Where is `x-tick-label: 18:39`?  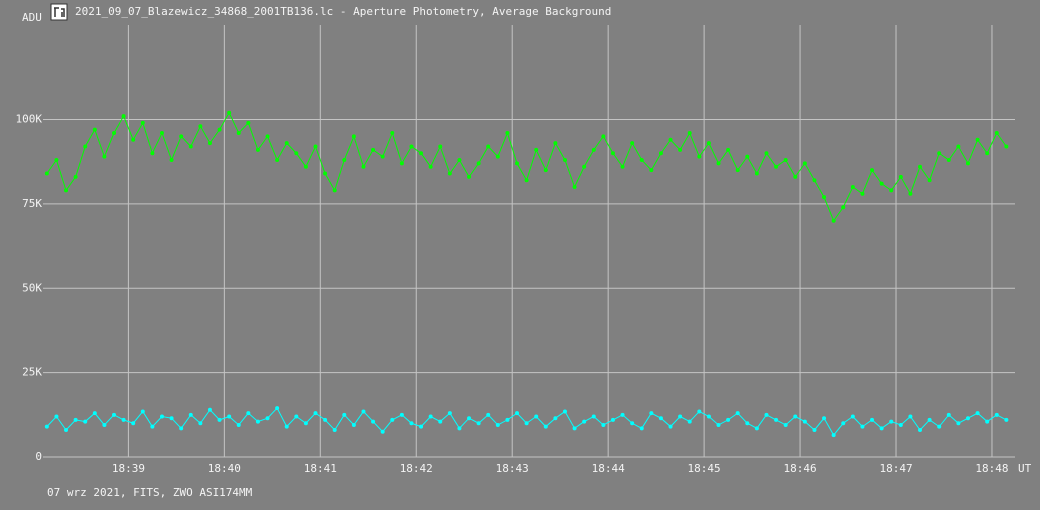
x-tick-label: 18:39 is located at coordinates (128, 468).